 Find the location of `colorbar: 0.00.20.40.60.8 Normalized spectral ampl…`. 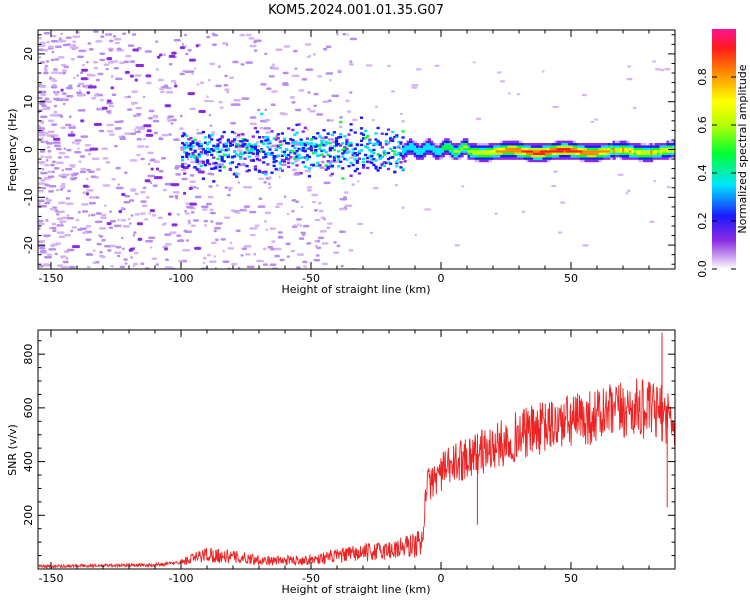

colorbar: 0.00.20.40.60.8 Normalized spectral ampl… is located at coordinates (722, 153).